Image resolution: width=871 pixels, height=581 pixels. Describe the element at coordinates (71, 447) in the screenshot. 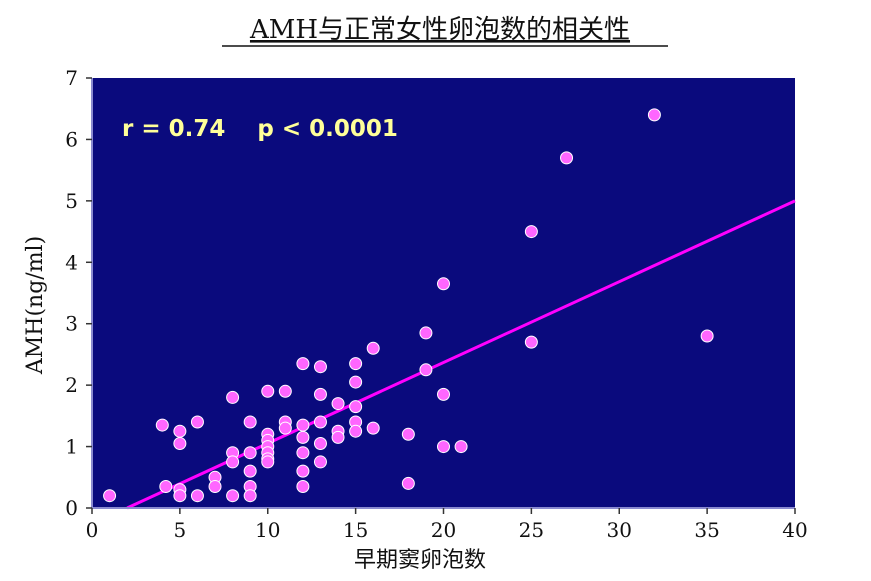

I see `y-tick-label: 1` at that location.